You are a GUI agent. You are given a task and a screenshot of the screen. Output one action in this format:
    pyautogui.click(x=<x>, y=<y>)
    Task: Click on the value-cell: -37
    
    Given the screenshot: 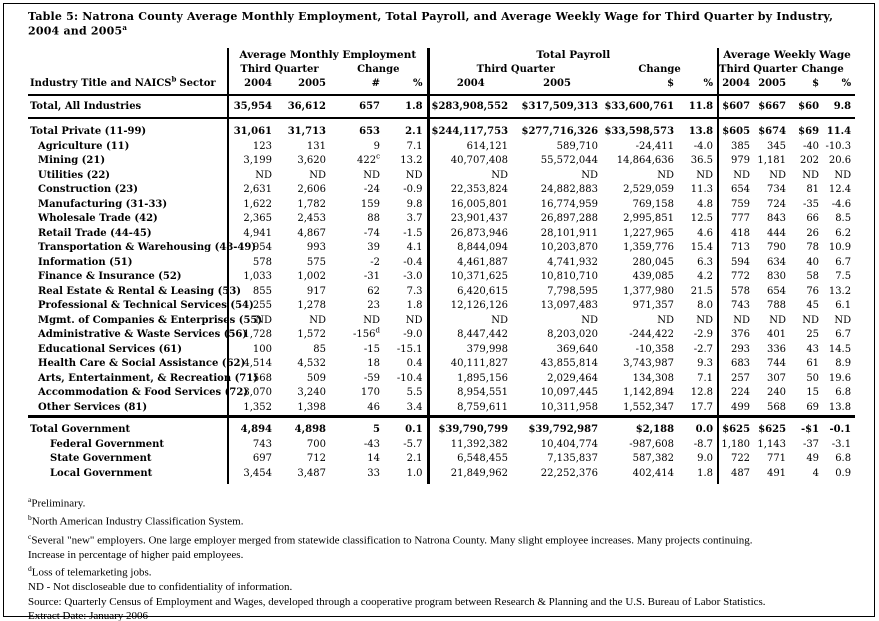 What is the action you would take?
    pyautogui.click(x=811, y=444)
    